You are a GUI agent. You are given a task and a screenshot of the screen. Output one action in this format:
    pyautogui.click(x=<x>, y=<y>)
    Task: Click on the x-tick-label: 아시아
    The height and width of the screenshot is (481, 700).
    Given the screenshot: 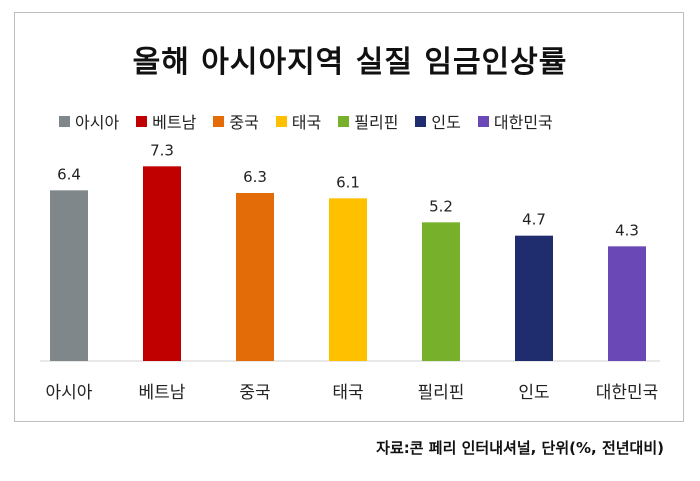 What is the action you would take?
    pyautogui.click(x=69, y=393)
    